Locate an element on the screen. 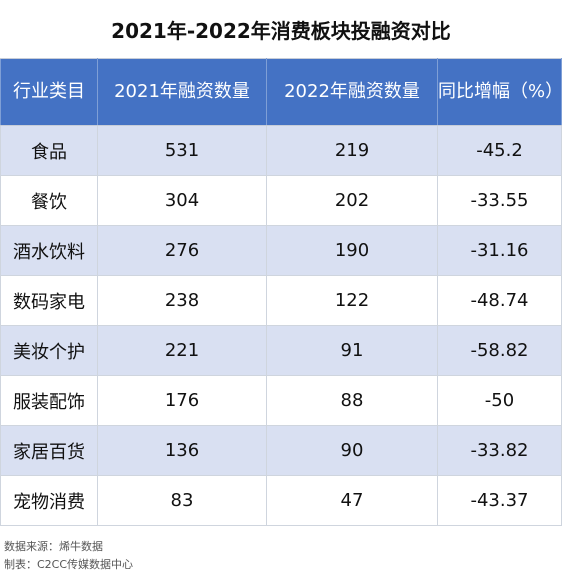 This screenshot has height=581, width=562. table-row: 服装配饰 176 88 -50 is located at coordinates (281, 400).